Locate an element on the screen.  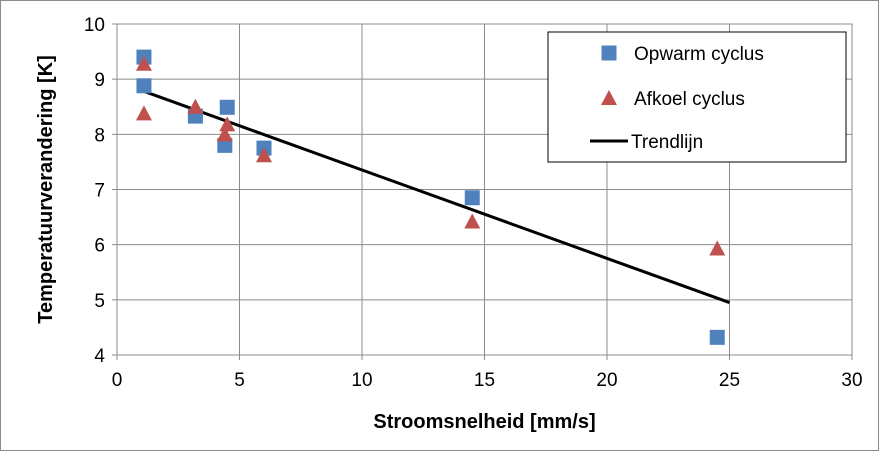
y-tick-label: 6 is located at coordinates (99, 246).